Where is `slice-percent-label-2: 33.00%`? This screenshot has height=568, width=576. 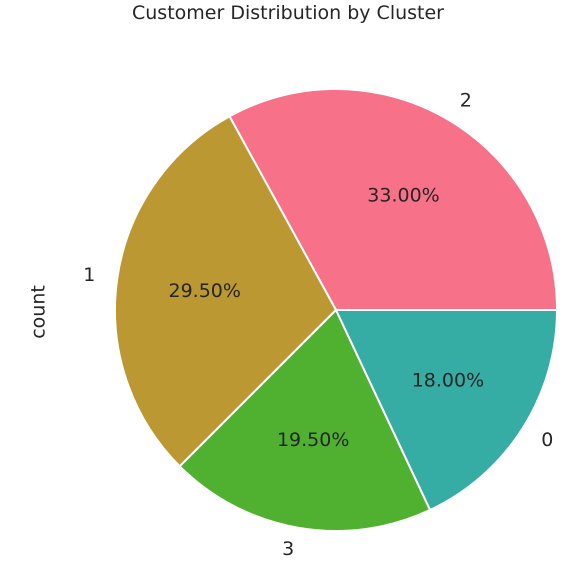 slice-percent-label-2: 33.00% is located at coordinates (403, 195).